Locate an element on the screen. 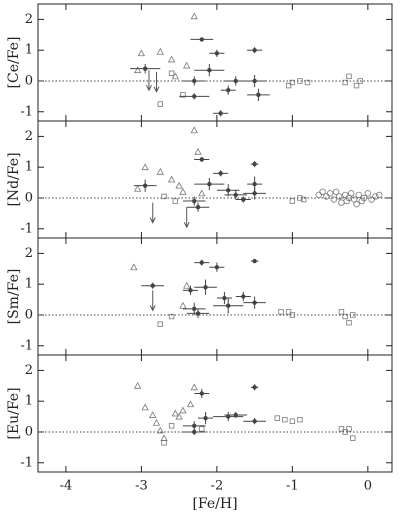 Image resolution: width=400 pixels, height=514 pixels. y-tick-label: 0 is located at coordinates (29, 197).